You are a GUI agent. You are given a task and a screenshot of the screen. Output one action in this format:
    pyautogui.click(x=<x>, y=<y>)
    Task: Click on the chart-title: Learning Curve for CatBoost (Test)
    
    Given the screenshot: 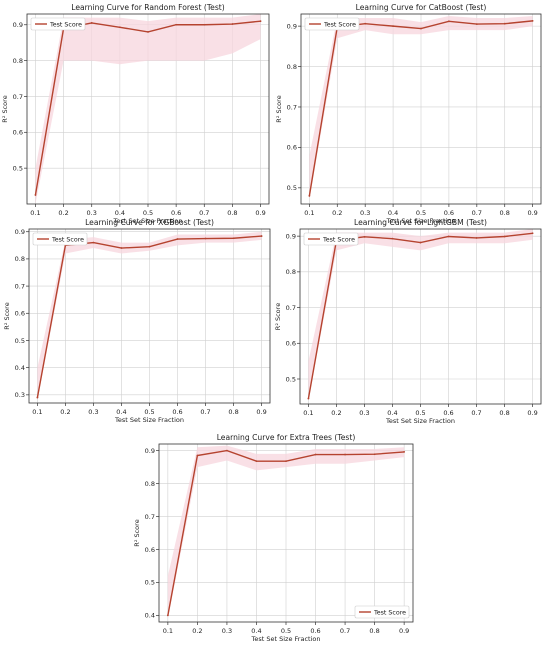 What is the action you would take?
    pyautogui.click(x=421, y=7)
    